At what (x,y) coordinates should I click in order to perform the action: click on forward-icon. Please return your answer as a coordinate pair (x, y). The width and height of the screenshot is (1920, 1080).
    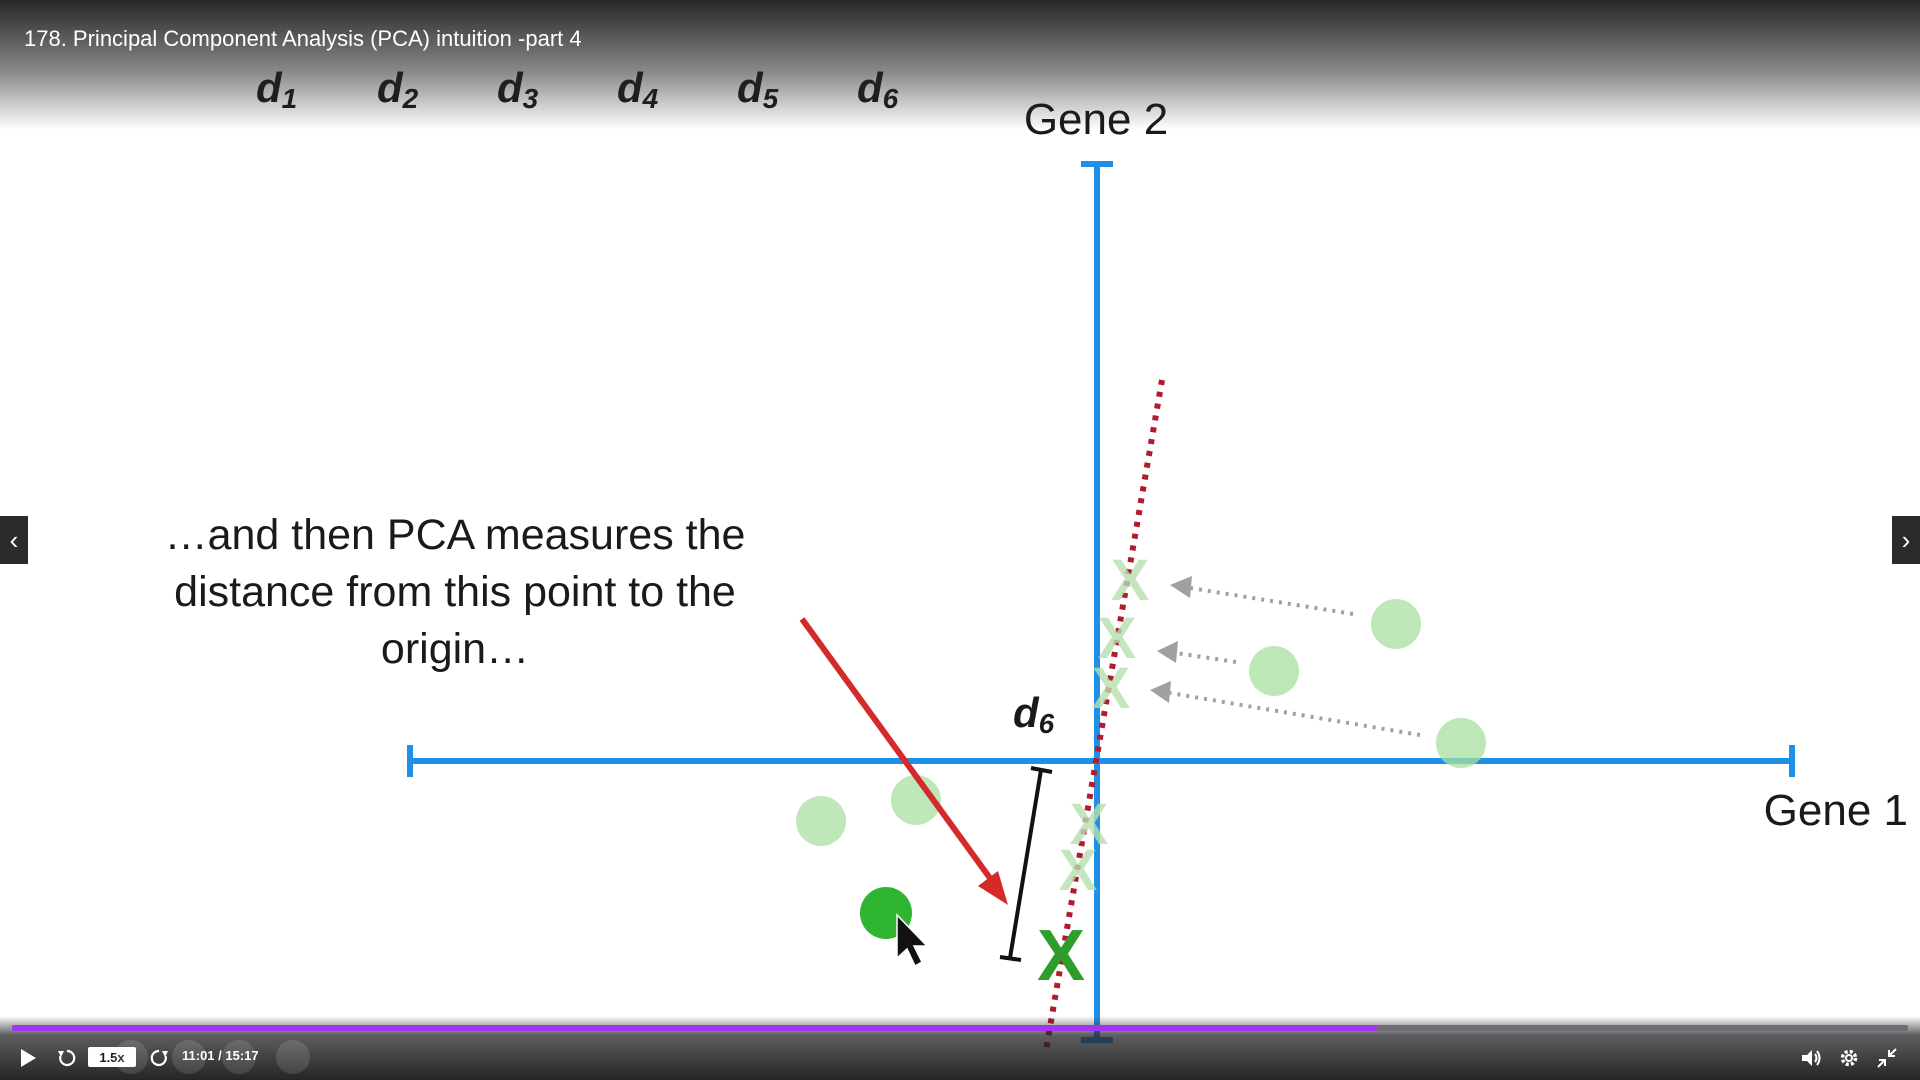
    Looking at the image, I should click on (159, 1058).